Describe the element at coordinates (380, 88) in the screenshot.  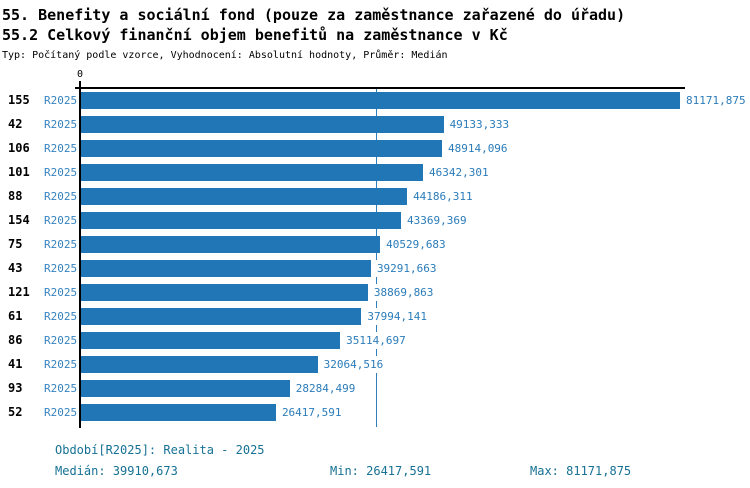
I see `x-axis-line` at that location.